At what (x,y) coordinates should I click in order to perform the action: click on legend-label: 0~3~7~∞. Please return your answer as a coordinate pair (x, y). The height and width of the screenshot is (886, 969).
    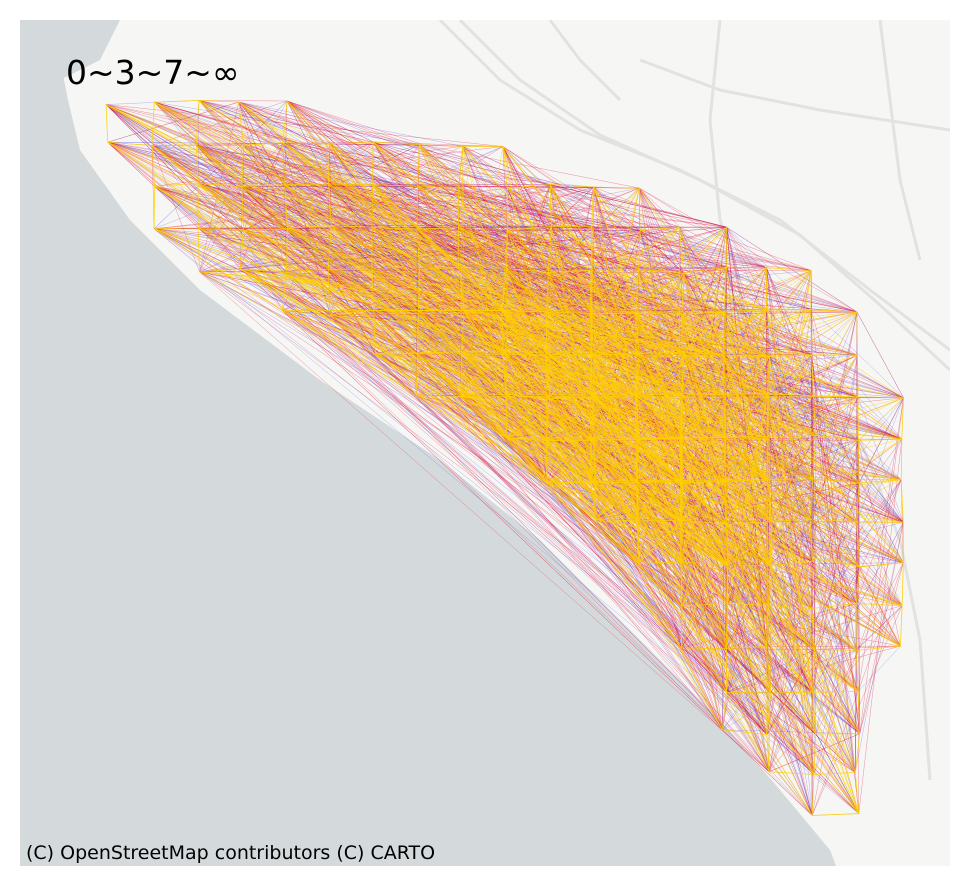
    Looking at the image, I should click on (153, 72).